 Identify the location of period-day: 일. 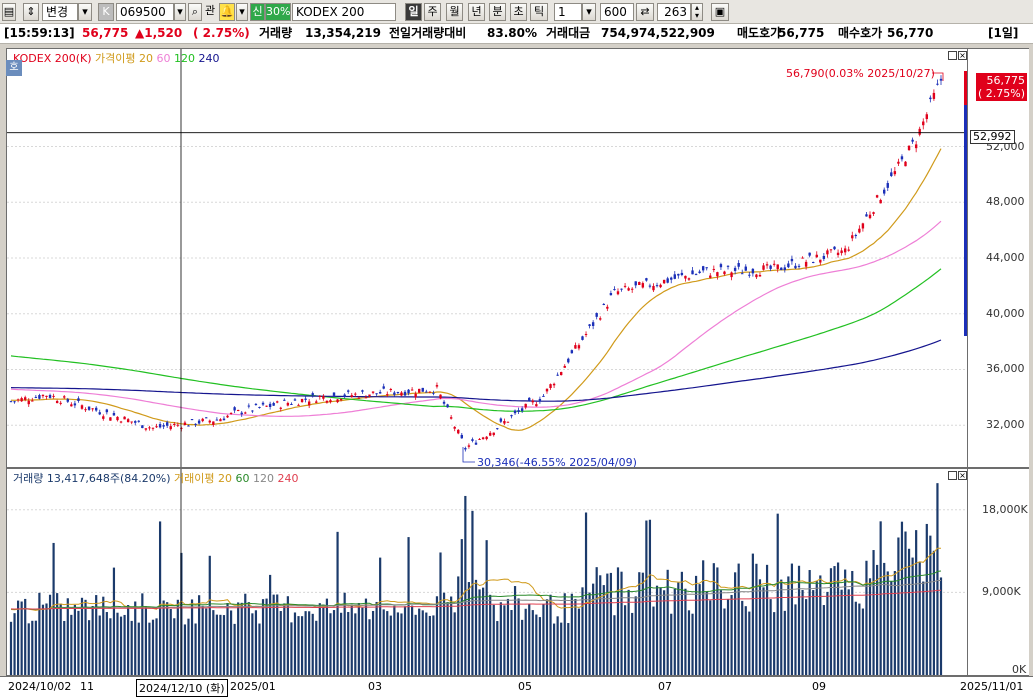
(413, 12).